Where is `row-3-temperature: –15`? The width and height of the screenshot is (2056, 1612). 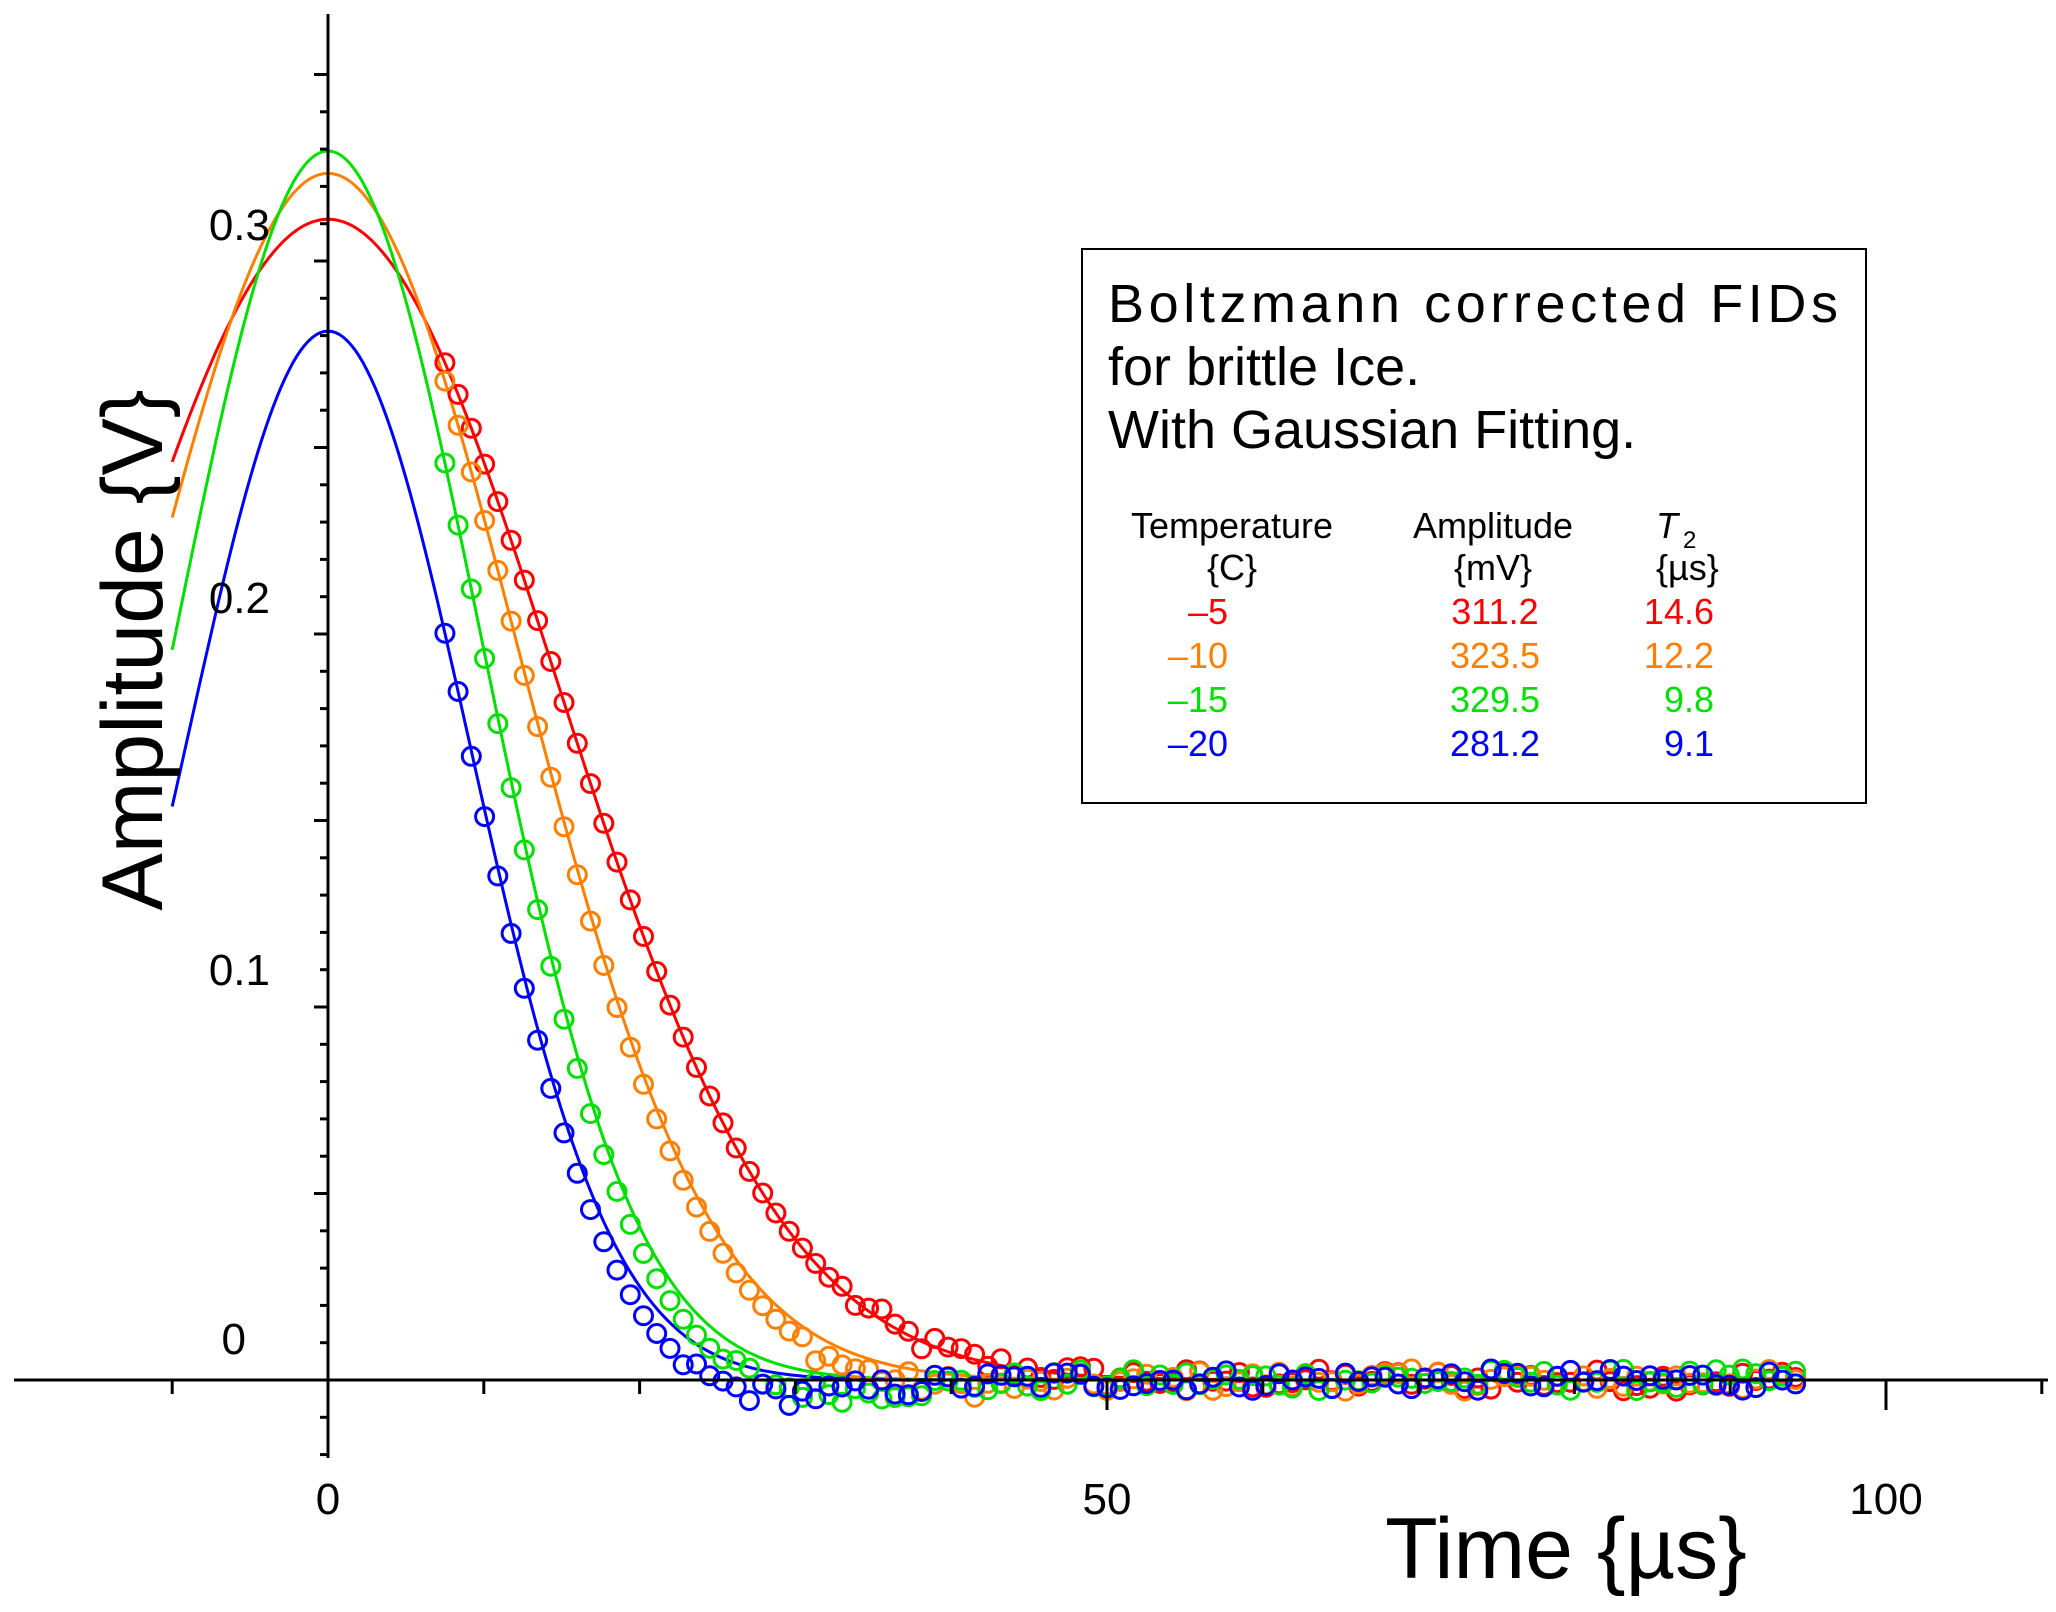 row-3-temperature: –15 is located at coordinates (1198, 699).